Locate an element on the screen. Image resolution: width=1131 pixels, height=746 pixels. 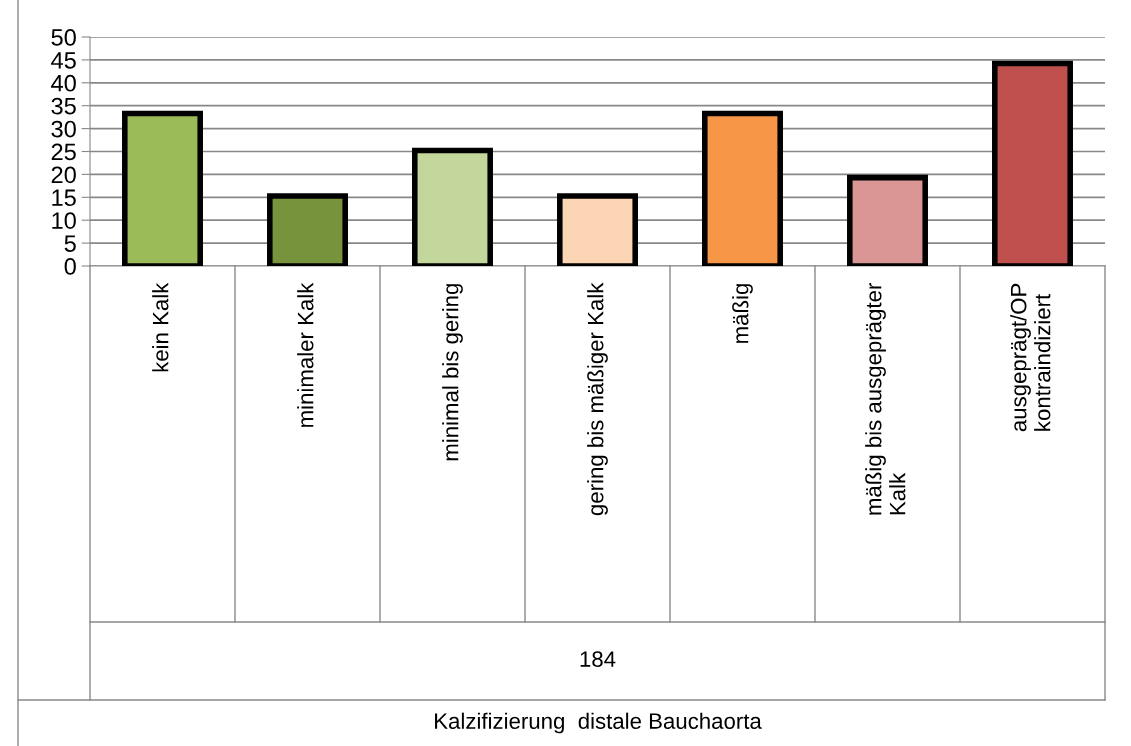
y-tick-label: 15 is located at coordinates (64, 198).